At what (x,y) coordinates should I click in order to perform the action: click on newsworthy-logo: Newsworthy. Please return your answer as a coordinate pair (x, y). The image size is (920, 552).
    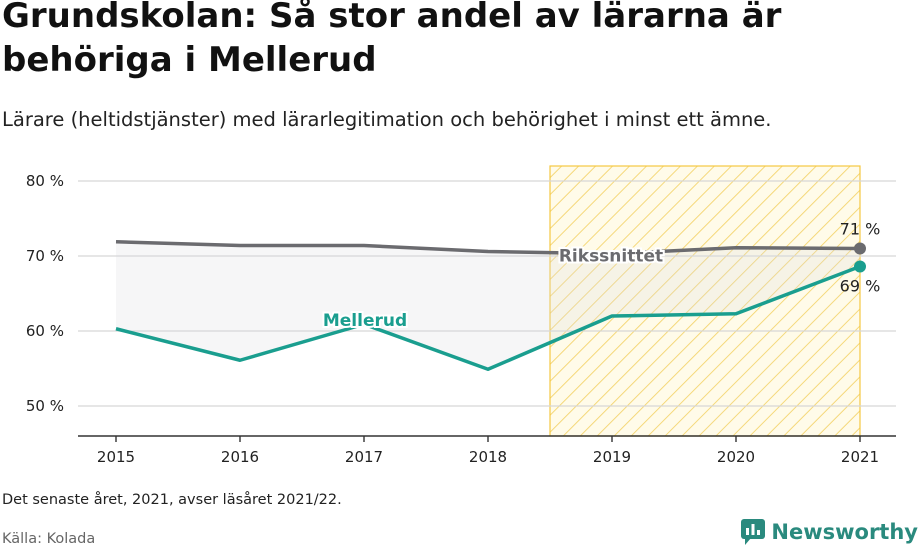
    Looking at the image, I should click on (829, 532).